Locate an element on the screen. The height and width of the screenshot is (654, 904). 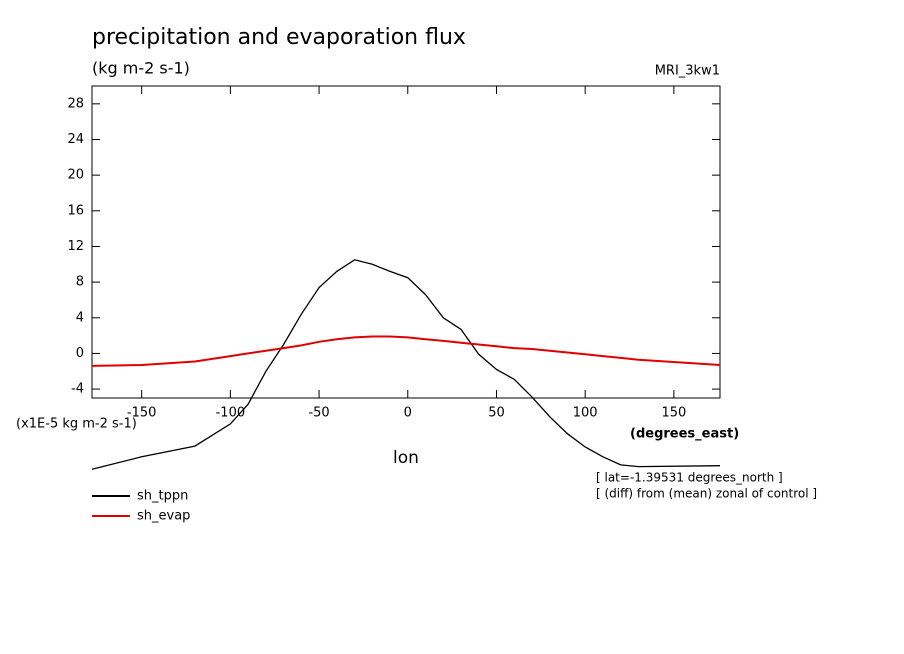
x-tick-label: -150 is located at coordinates (142, 413).